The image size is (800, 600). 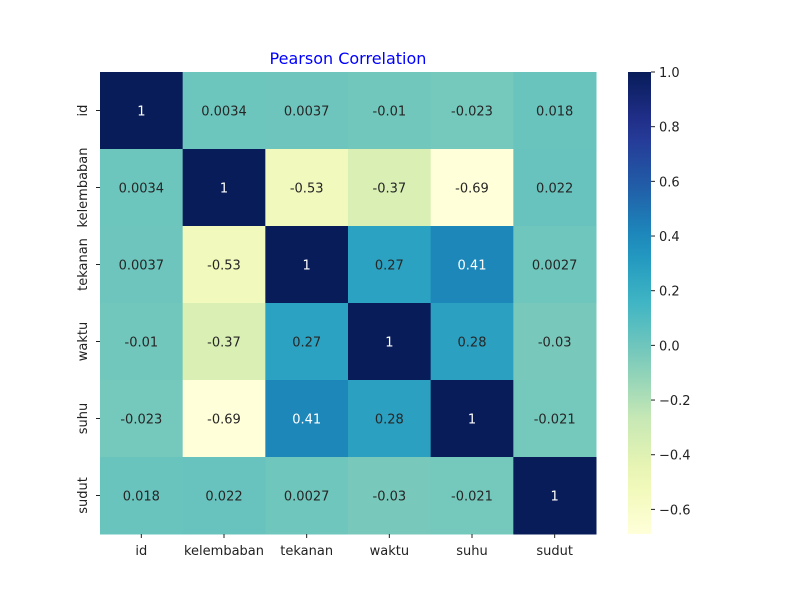 What do you see at coordinates (83, 187) in the screenshot?
I see `y-tick-label: kelembaban` at bounding box center [83, 187].